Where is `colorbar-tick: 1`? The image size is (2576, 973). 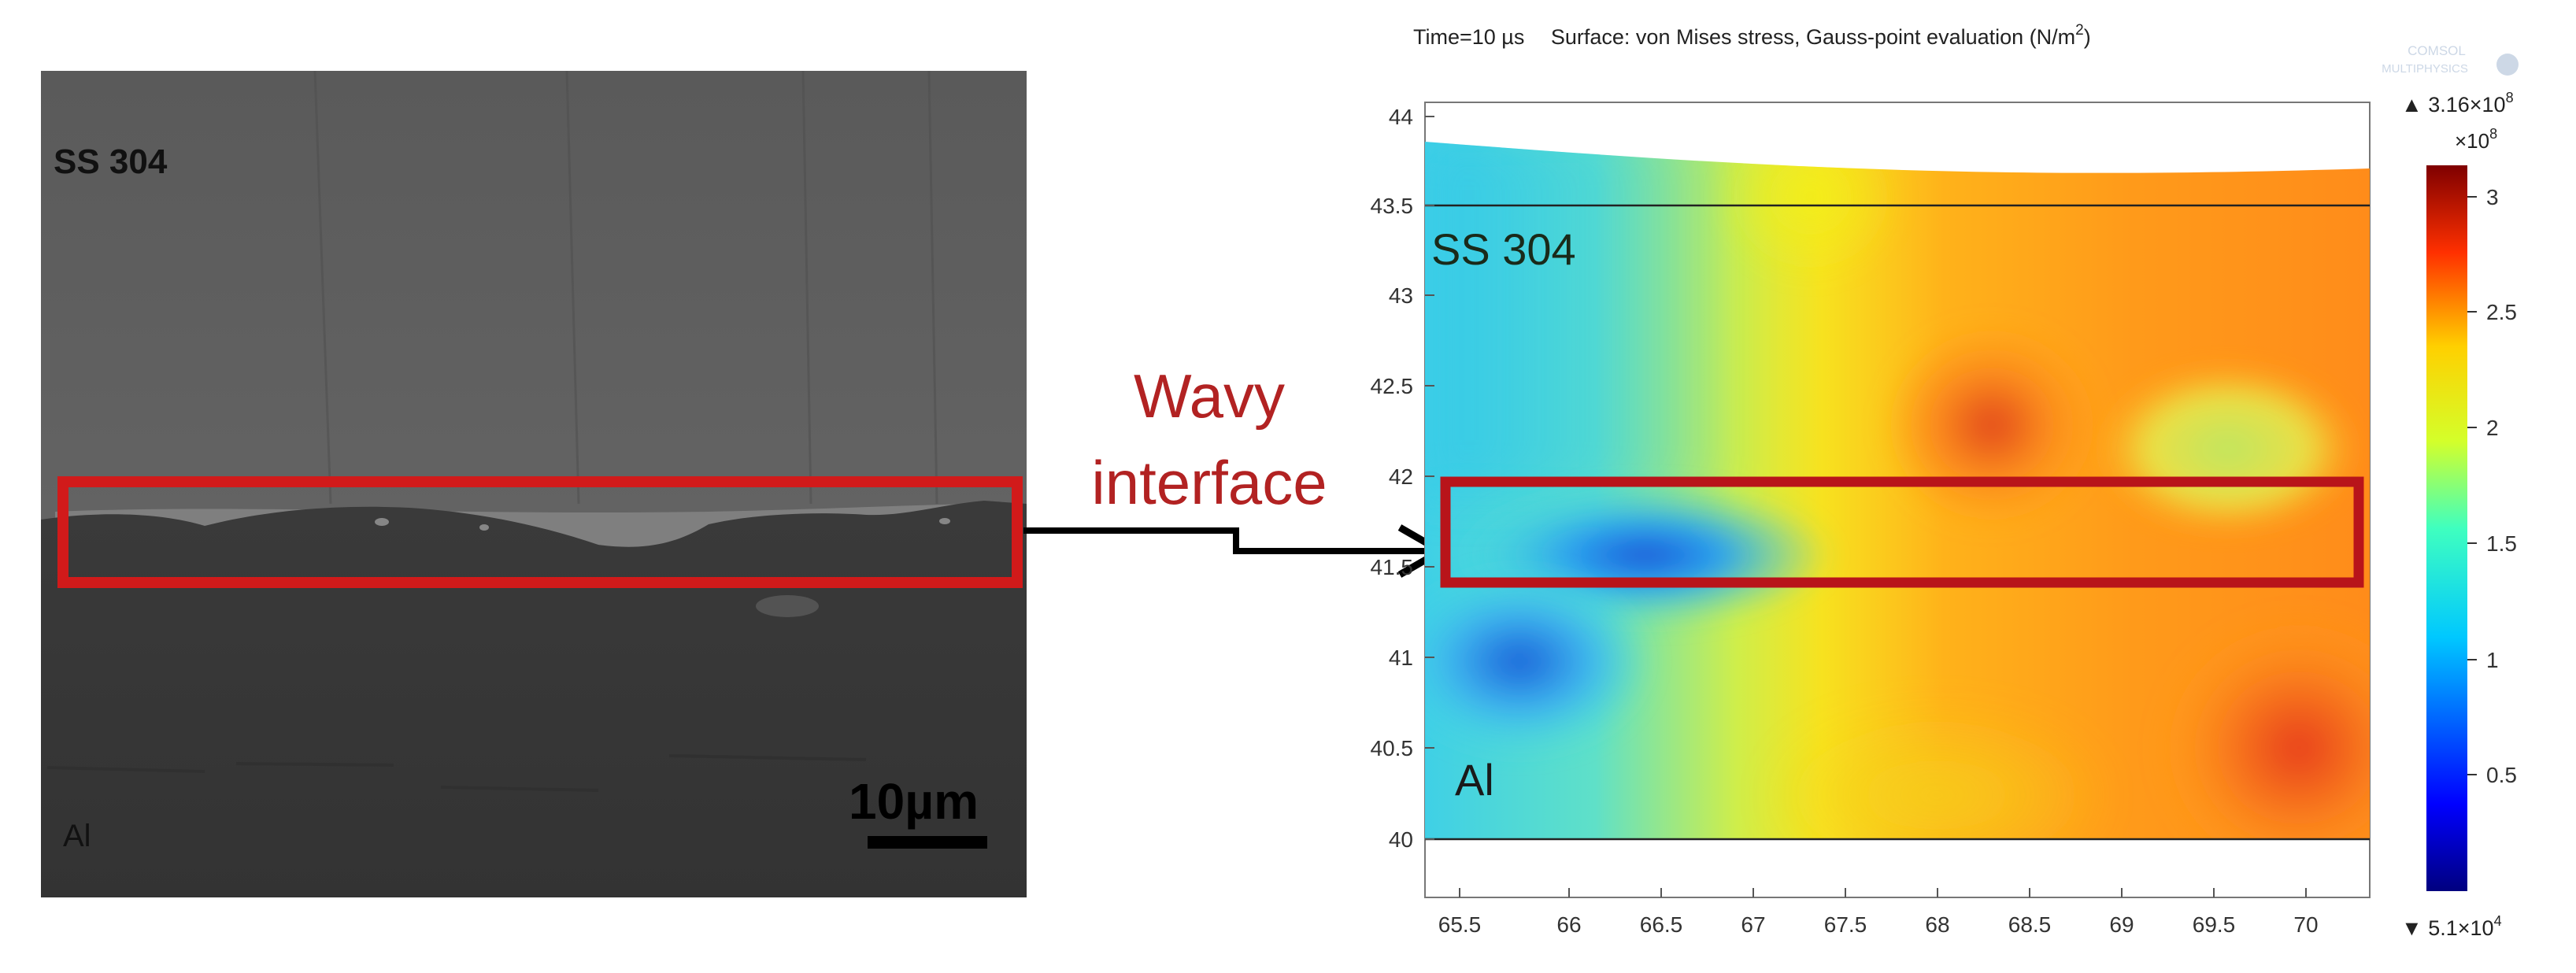 colorbar-tick: 1 is located at coordinates (2483, 660).